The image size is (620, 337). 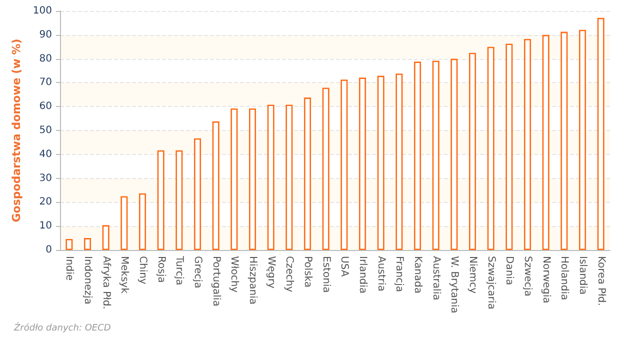 What do you see at coordinates (160, 269) in the screenshot?
I see `x-tick-label: Rosja` at bounding box center [160, 269].